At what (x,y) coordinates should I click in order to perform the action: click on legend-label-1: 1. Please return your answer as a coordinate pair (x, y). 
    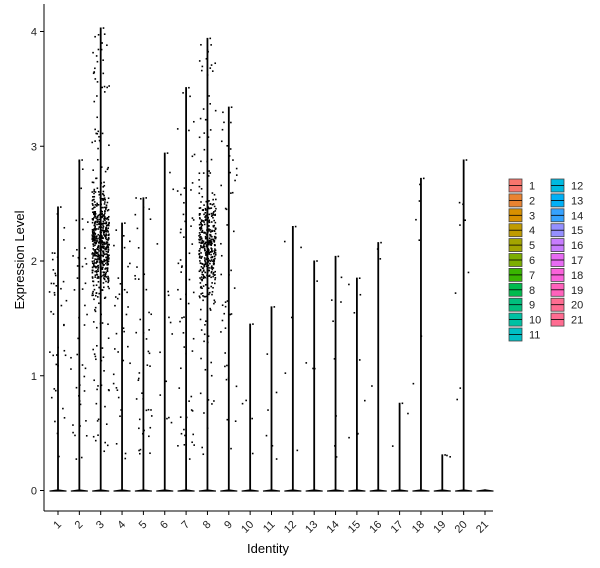
    Looking at the image, I should click on (532, 187).